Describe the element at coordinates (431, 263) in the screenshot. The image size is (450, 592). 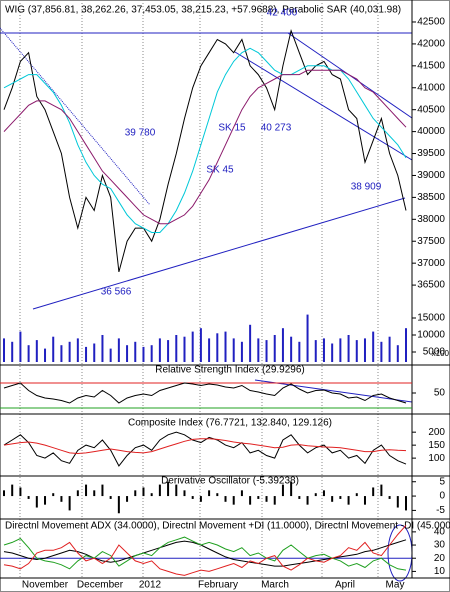
I see `y-tick-label: 37000` at that location.